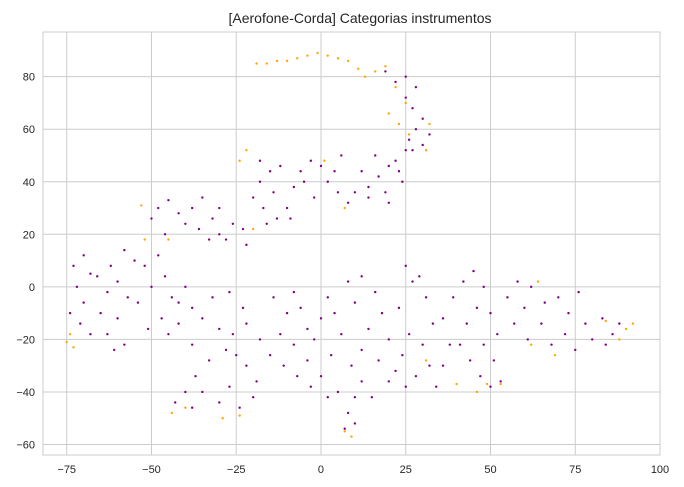  Describe the element at coordinates (359, 18) in the screenshot. I see `chart-title: [Aerofone-Corda] Categorias instrumentos` at that location.